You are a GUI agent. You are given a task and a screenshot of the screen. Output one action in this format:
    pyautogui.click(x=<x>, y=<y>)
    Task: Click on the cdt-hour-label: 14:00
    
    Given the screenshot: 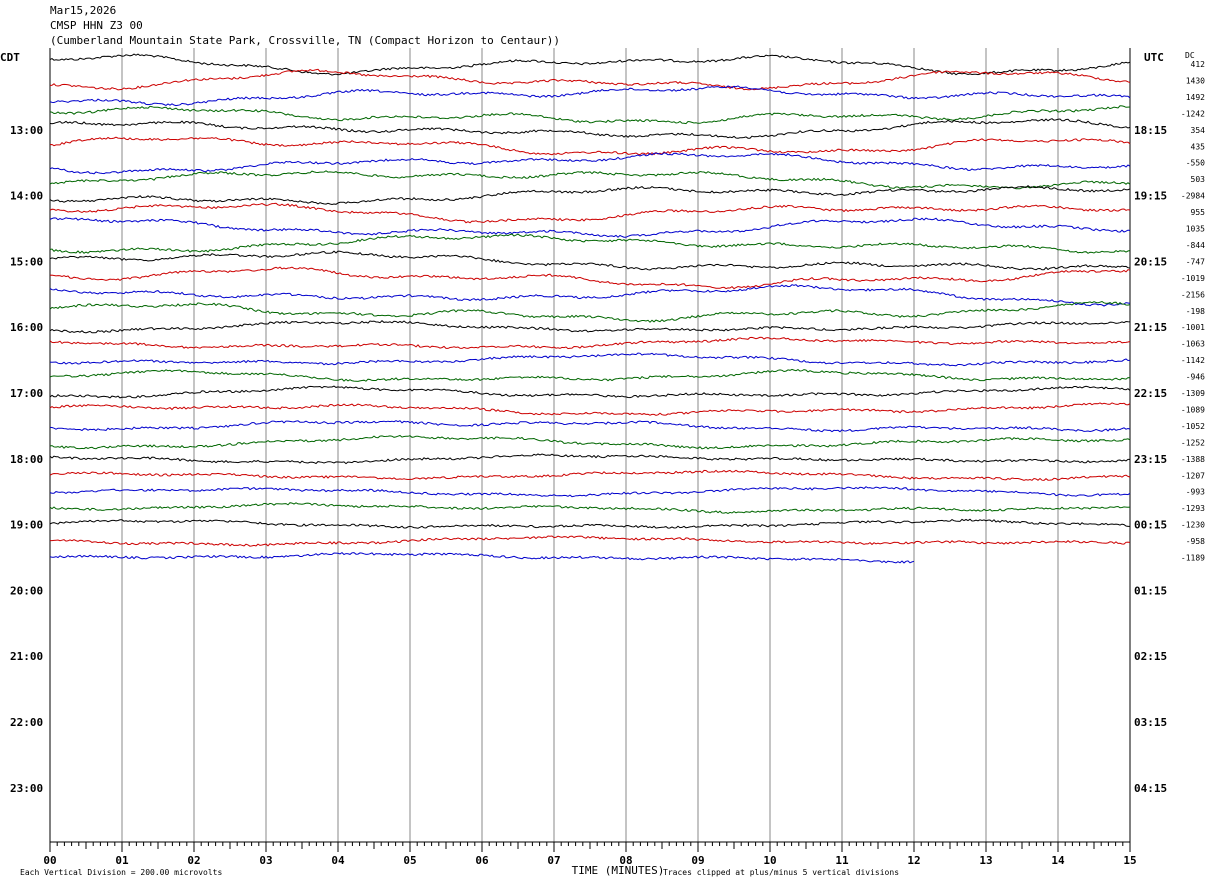 What is the action you would take?
    pyautogui.click(x=26, y=196)
    